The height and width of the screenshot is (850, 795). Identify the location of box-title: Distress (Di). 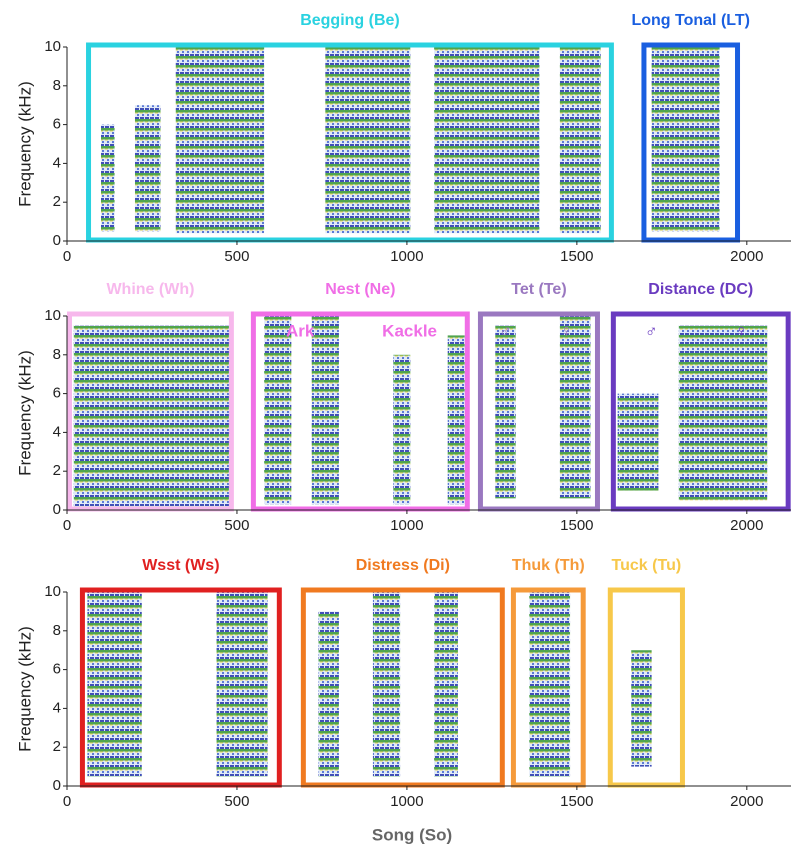
(403, 565).